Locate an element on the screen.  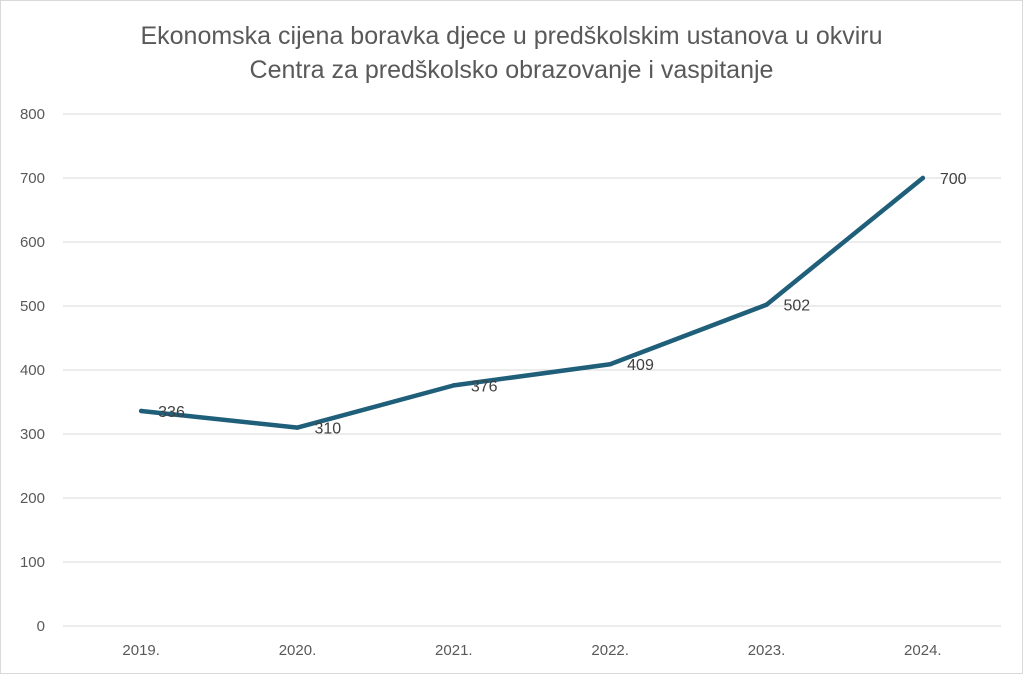
x-tick-label: 2020. is located at coordinates (298, 650).